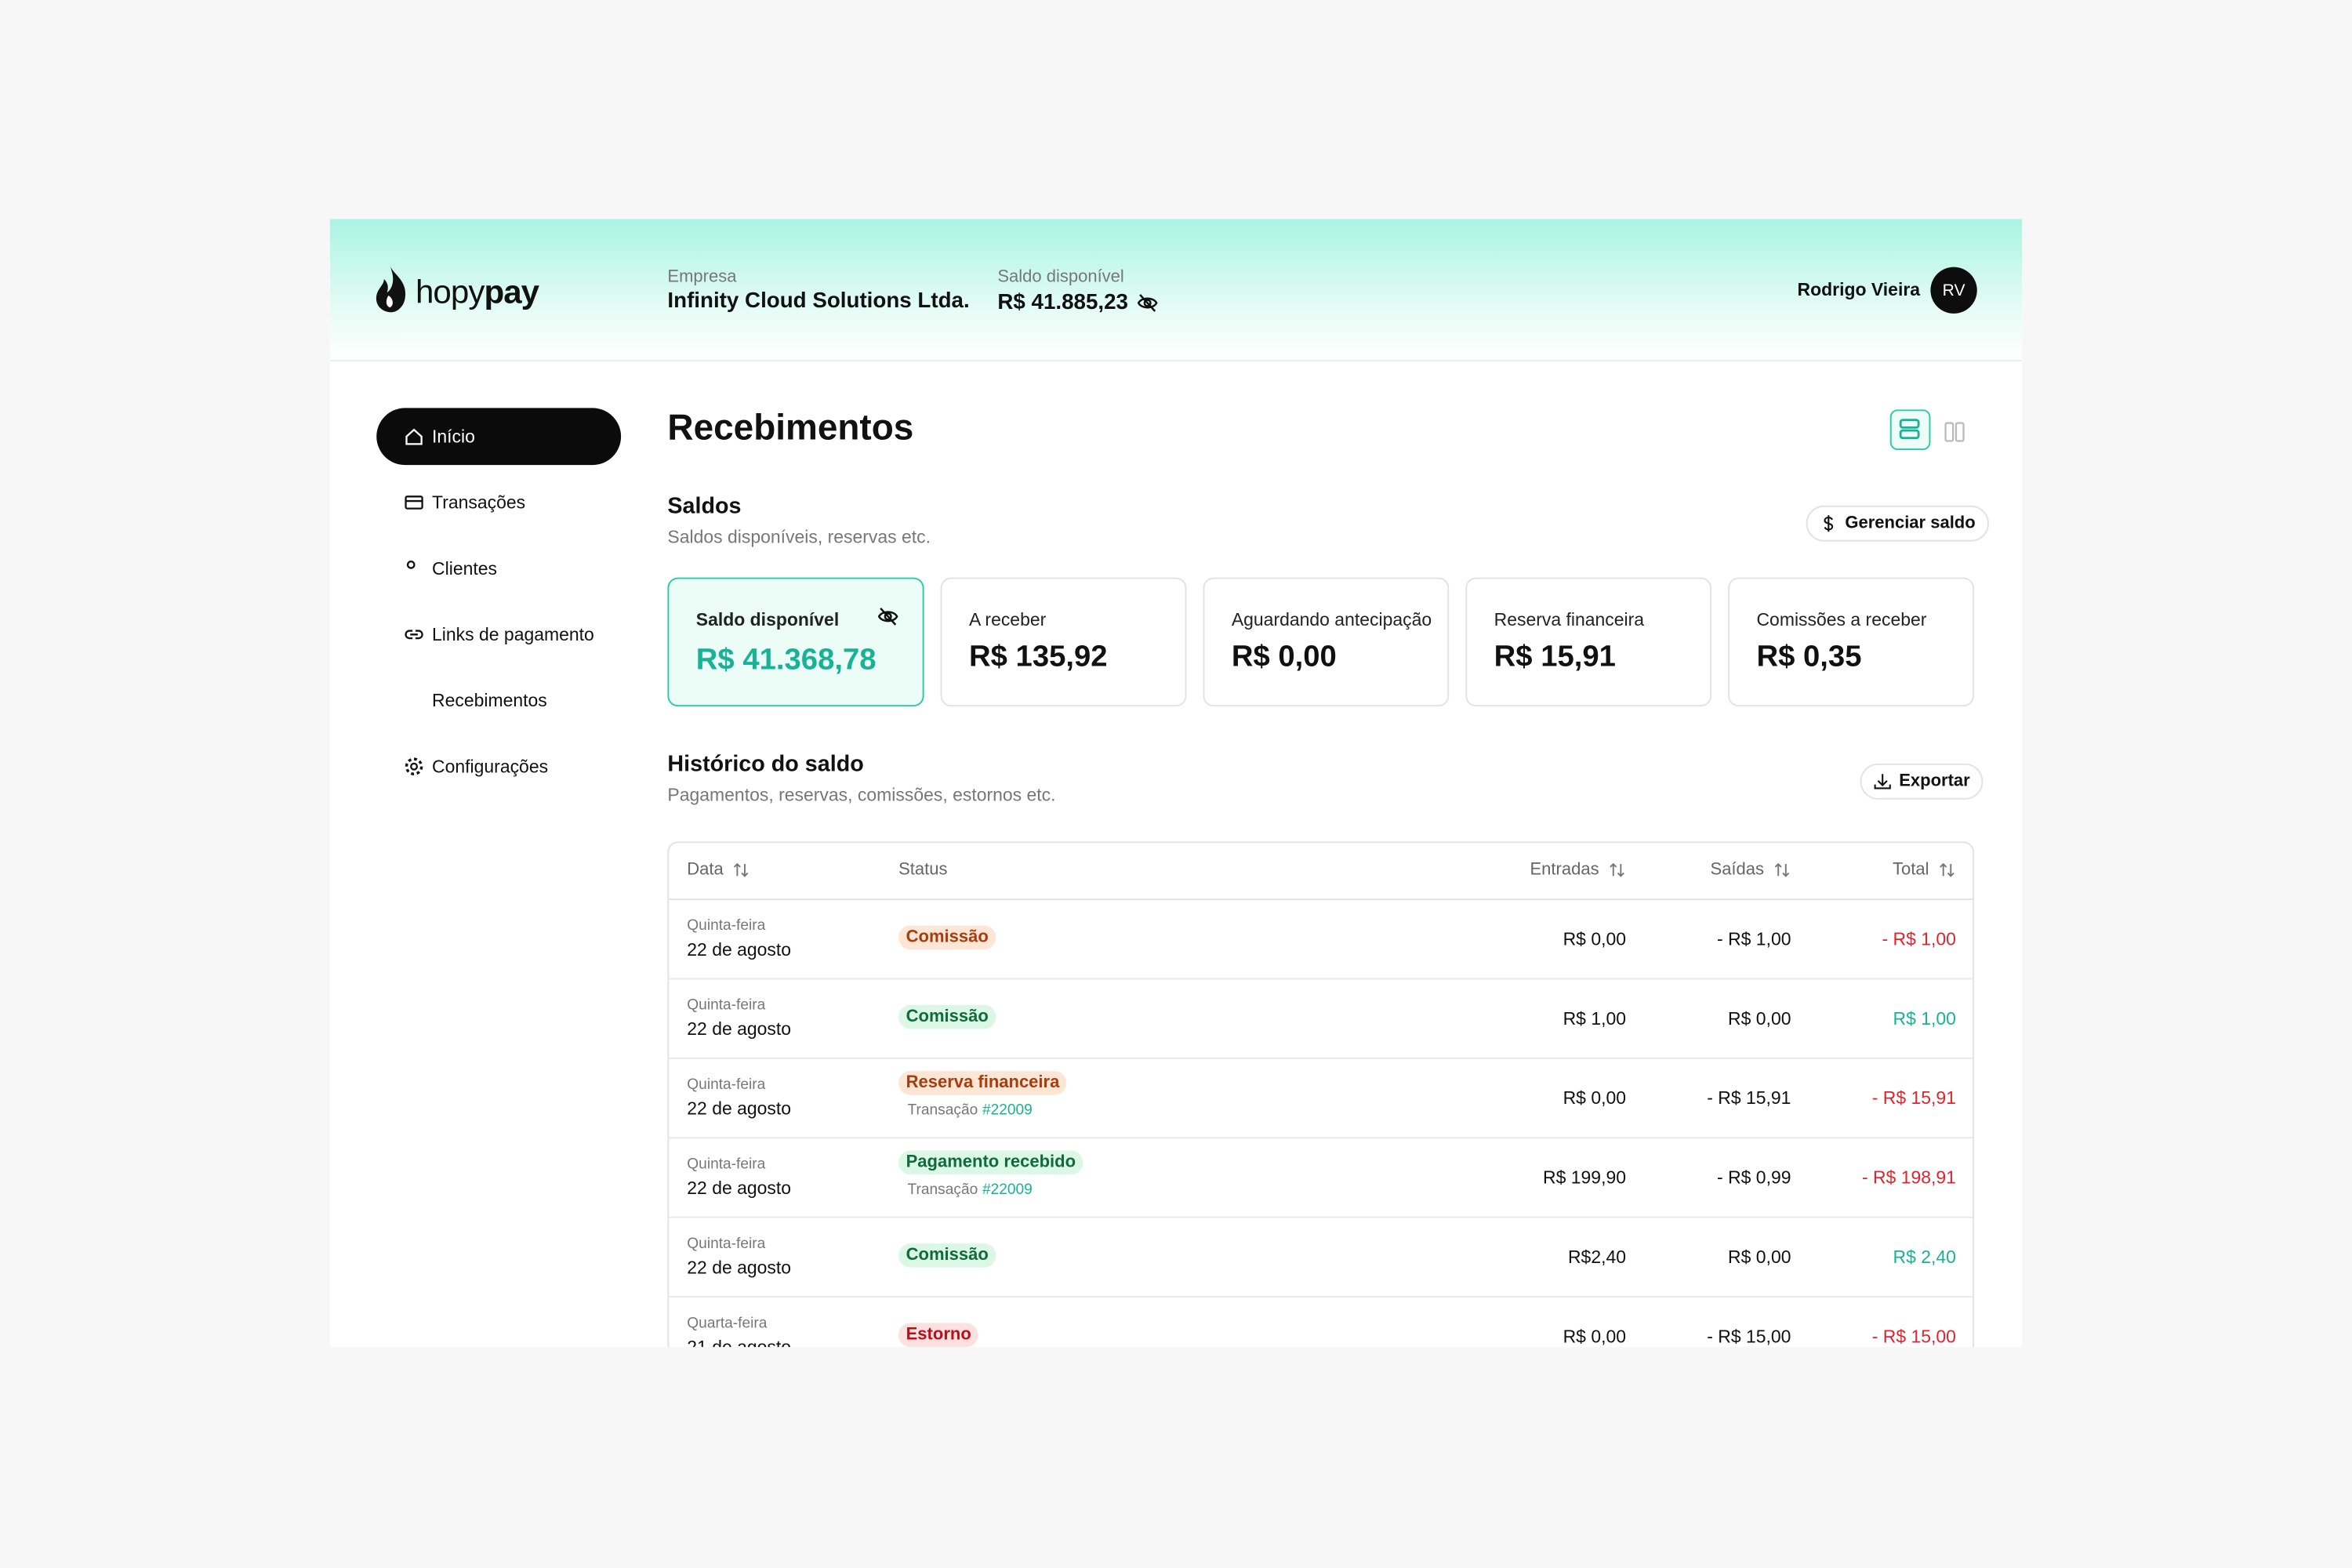 This screenshot has width=2352, height=1568. What do you see at coordinates (1063, 642) in the screenshot?
I see `balance-card: A receber R$ 135,92` at bounding box center [1063, 642].